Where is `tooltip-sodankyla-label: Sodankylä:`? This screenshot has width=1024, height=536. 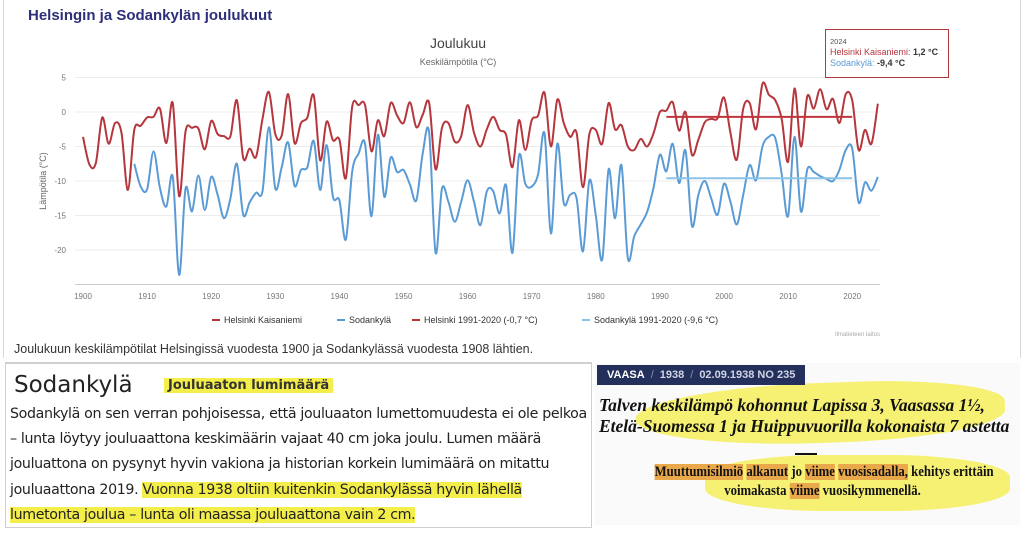 tooltip-sodankyla-label: Sodankylä: is located at coordinates (852, 63).